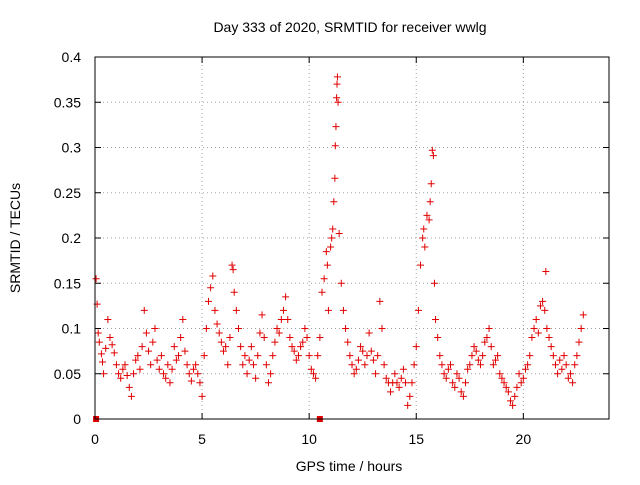 The width and height of the screenshot is (640, 485). I want to click on y-tick-label: 0.2, so click(72, 238).